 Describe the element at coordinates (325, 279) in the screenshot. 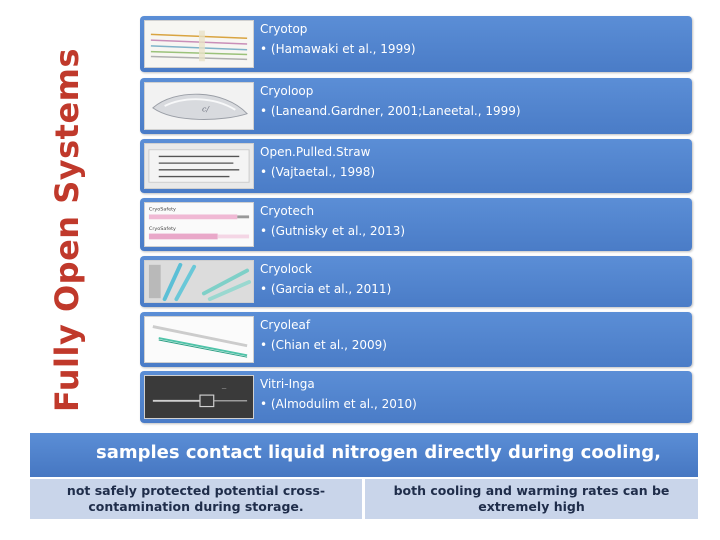

I see `system-text-cryolock: Cryolock • (Garcia et al., 2011)` at that location.